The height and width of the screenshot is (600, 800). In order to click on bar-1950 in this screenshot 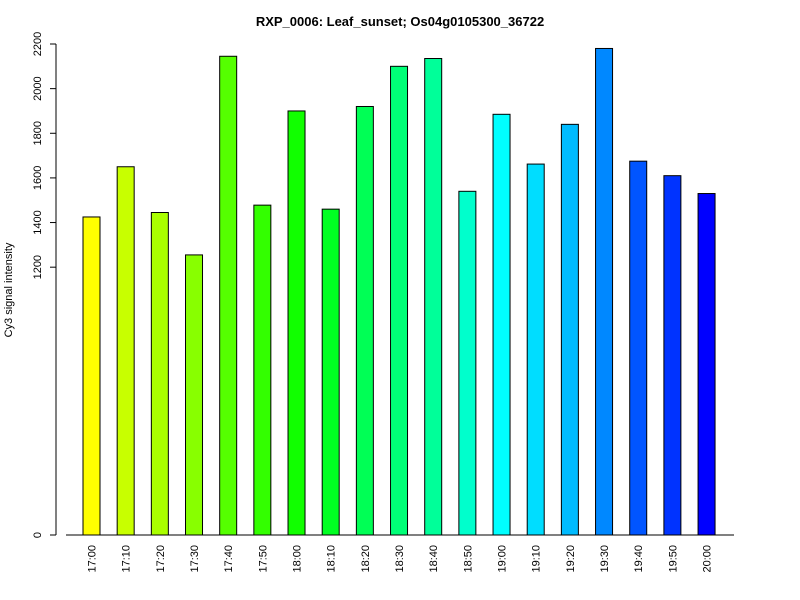, I will do `click(672, 355)`.